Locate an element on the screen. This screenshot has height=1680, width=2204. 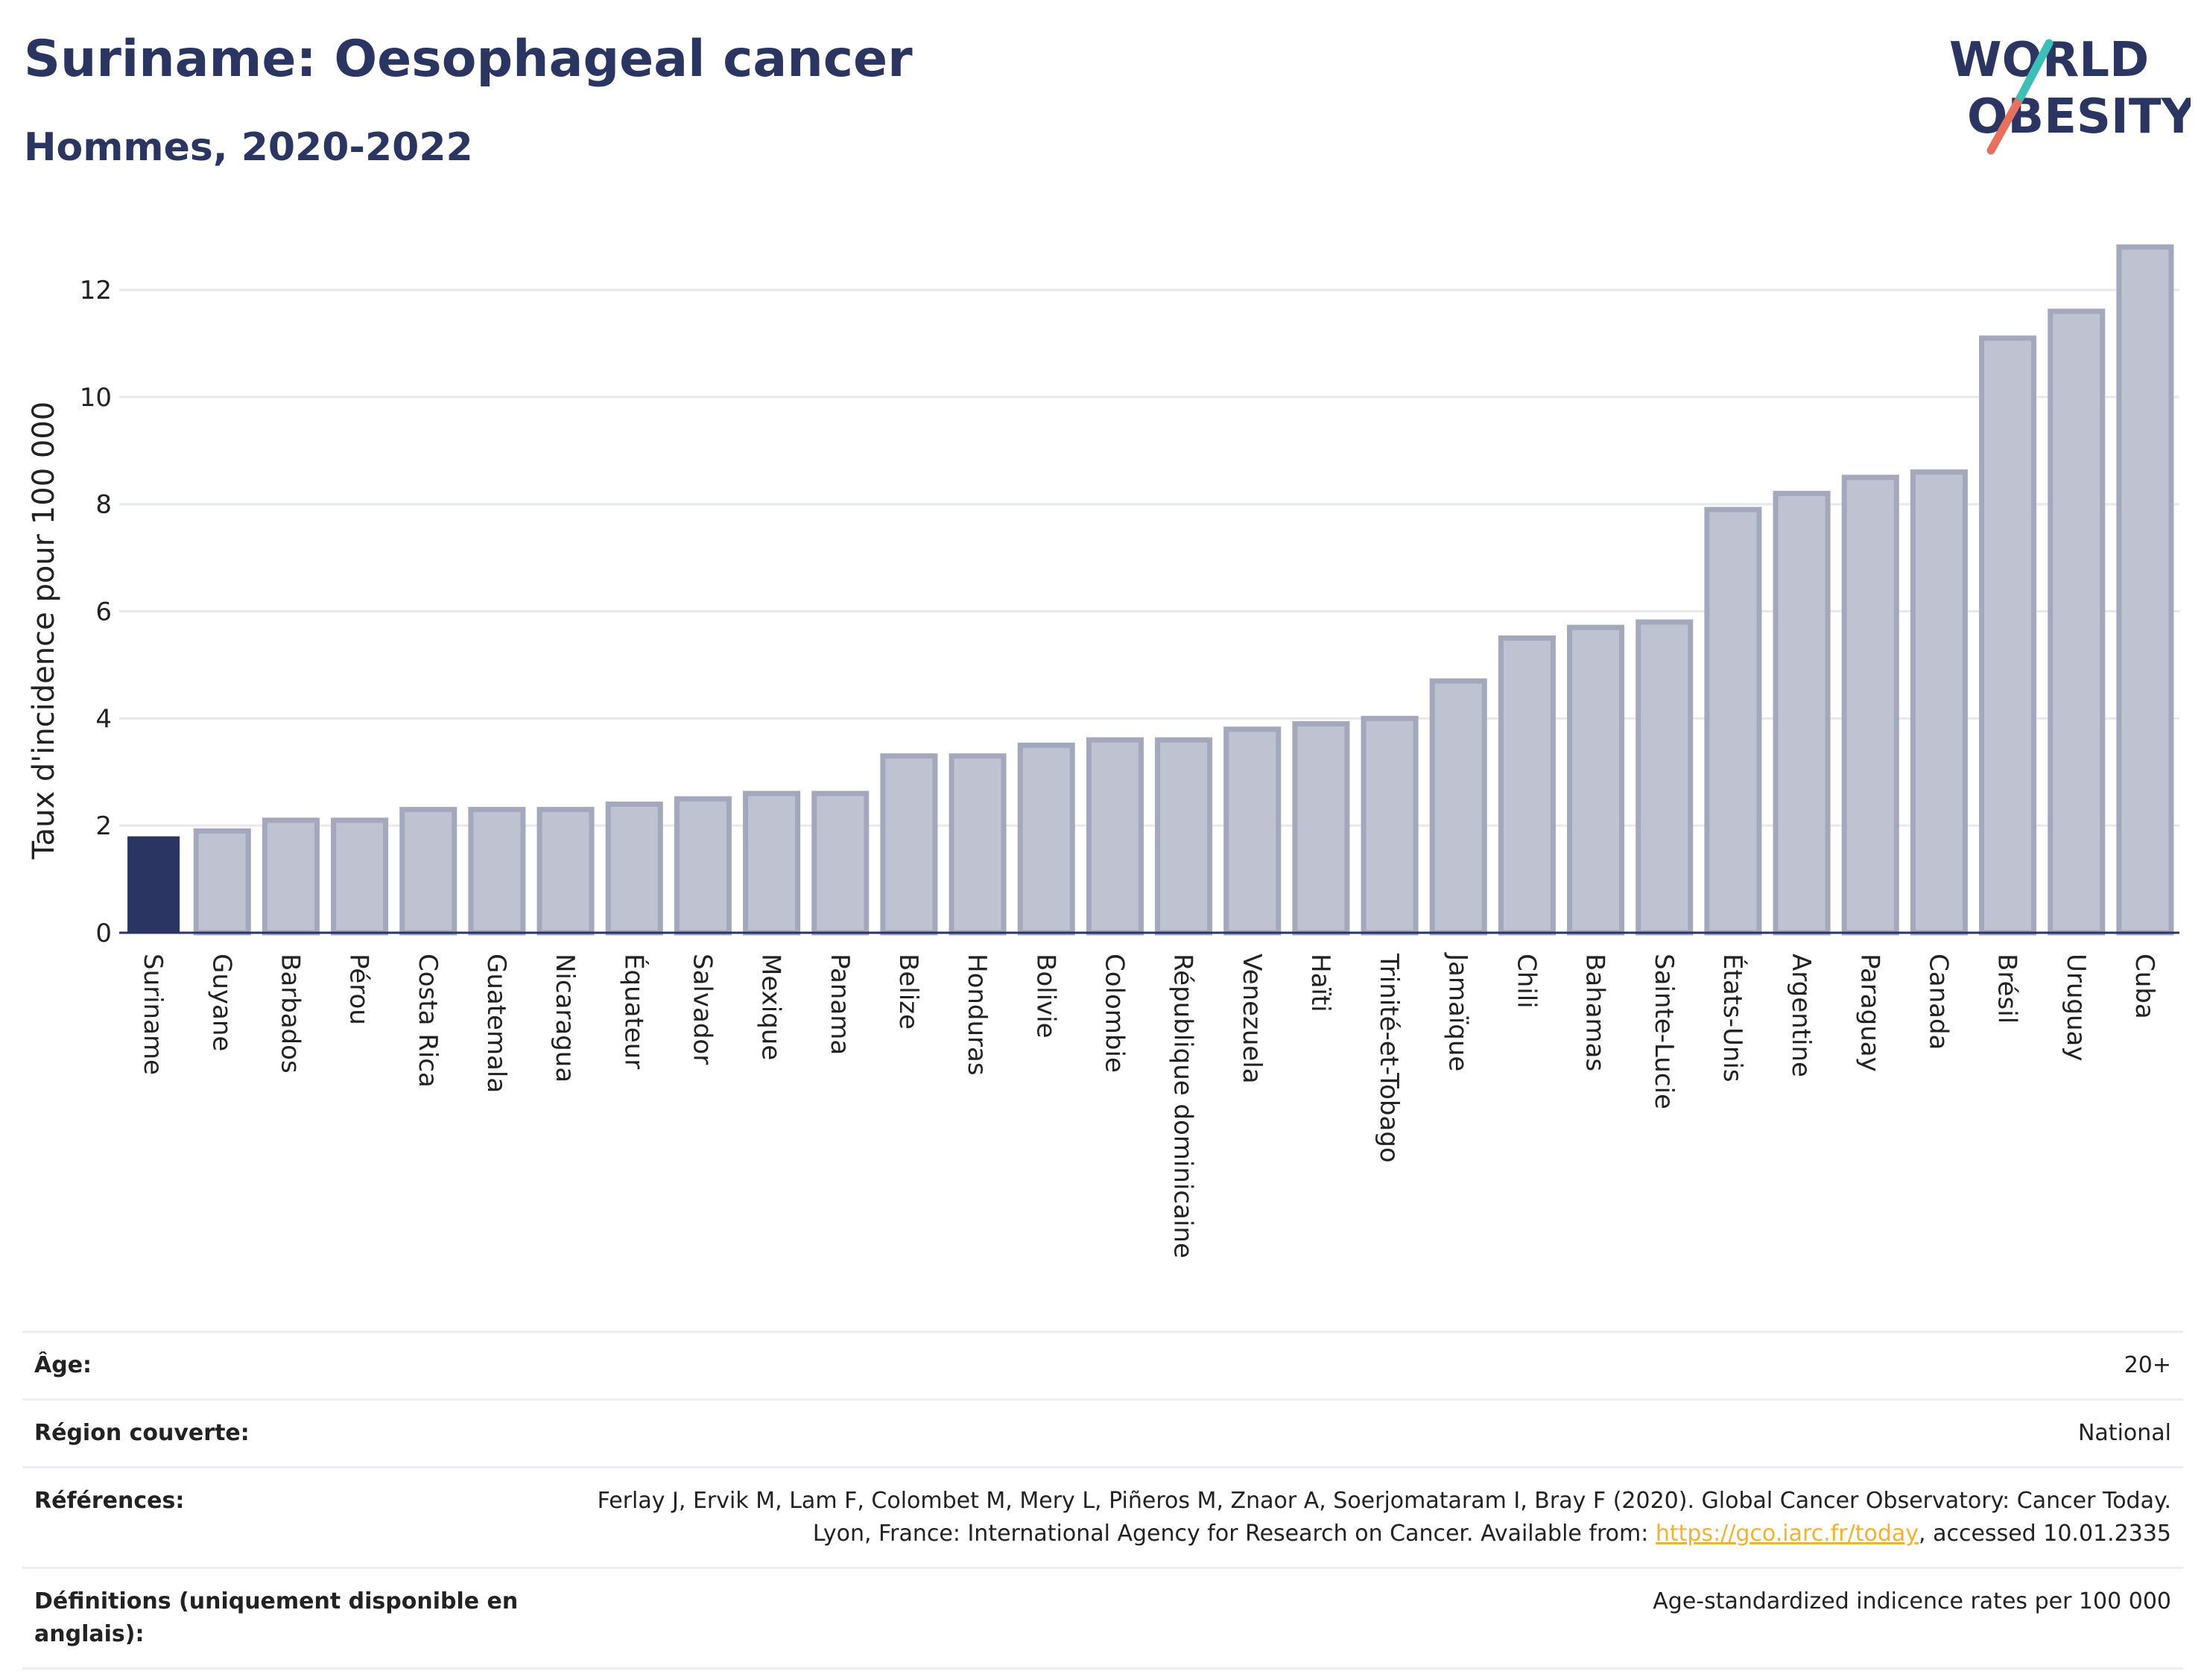
world-obesity-logo: WORLD OBESITY is located at coordinates (2070, 94).